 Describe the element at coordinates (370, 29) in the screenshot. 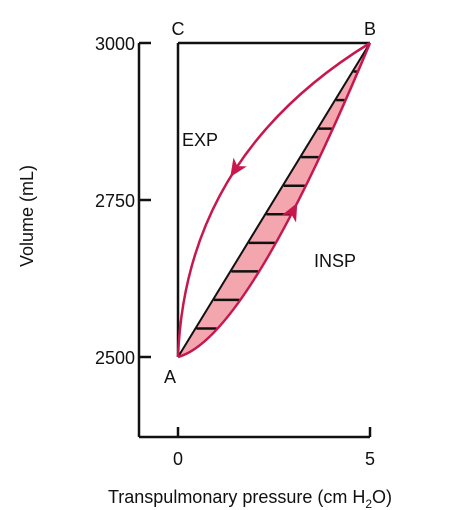

I see `point-label-b: B` at that location.